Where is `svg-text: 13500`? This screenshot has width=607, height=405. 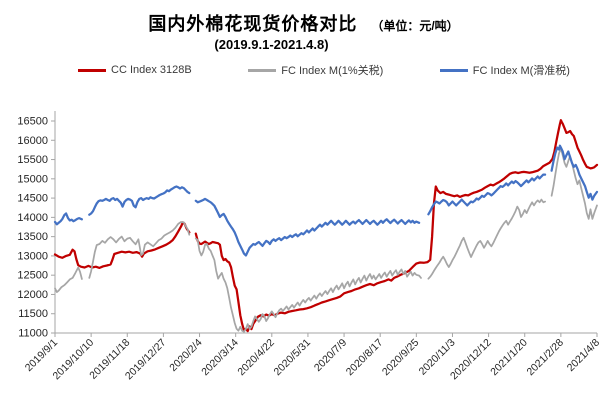 svg-text: 13500 is located at coordinates (32, 237).